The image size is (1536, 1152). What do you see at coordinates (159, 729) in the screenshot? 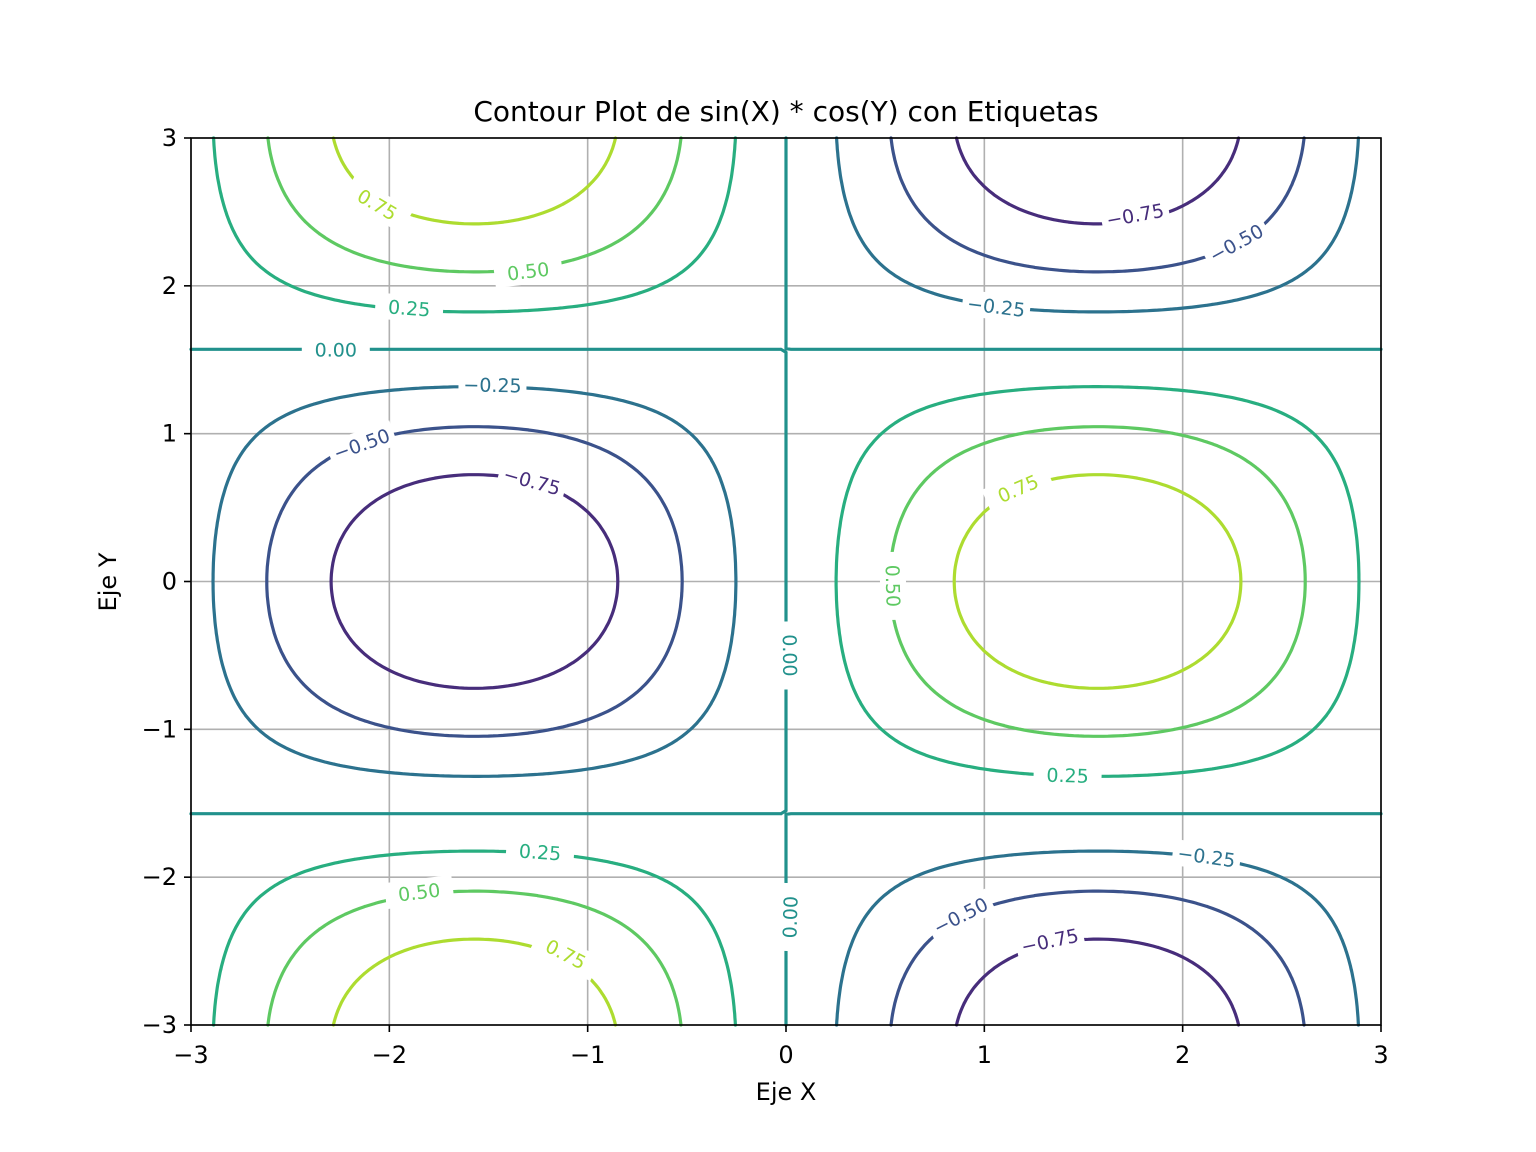
I see `y-tick-label: −1` at bounding box center [159, 729].